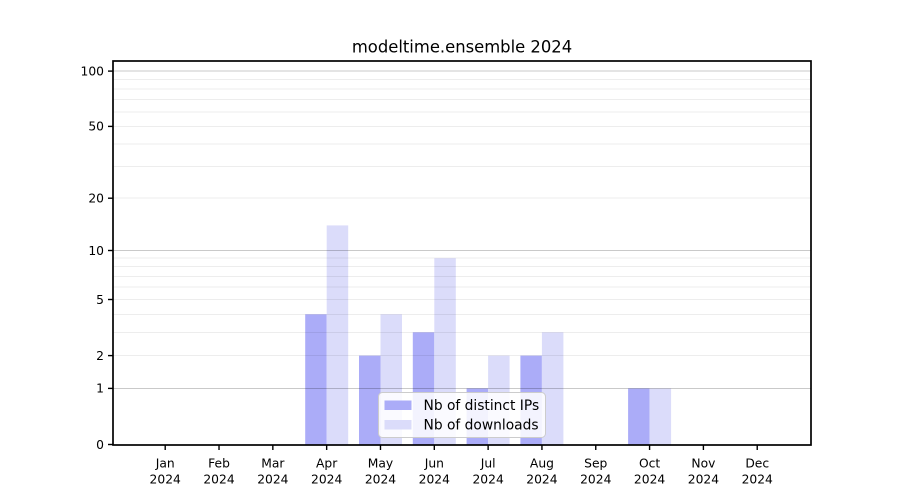  I want to click on x-tick-label-month: Jul, so click(488, 464).